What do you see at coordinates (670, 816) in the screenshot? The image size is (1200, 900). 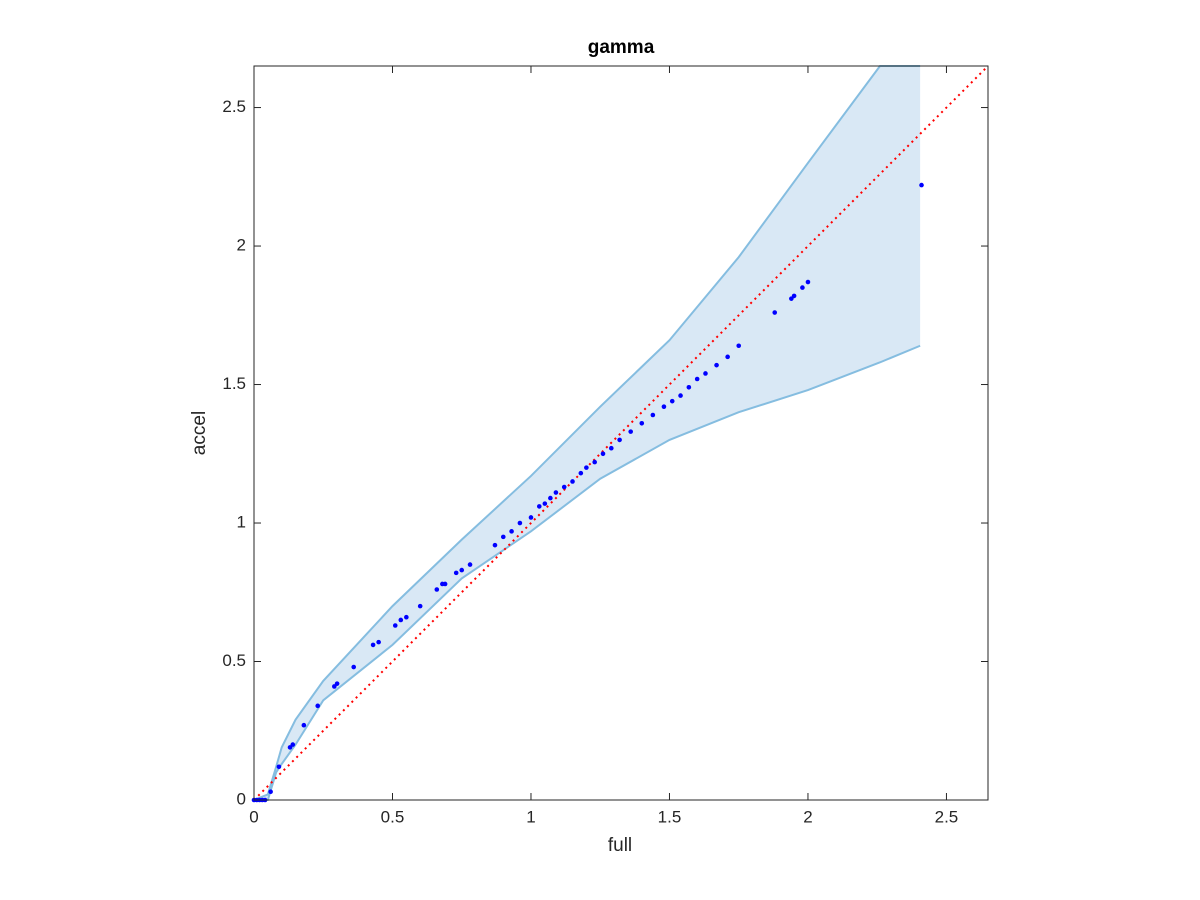 I see `x-tick-label: 1.5` at bounding box center [670, 816].